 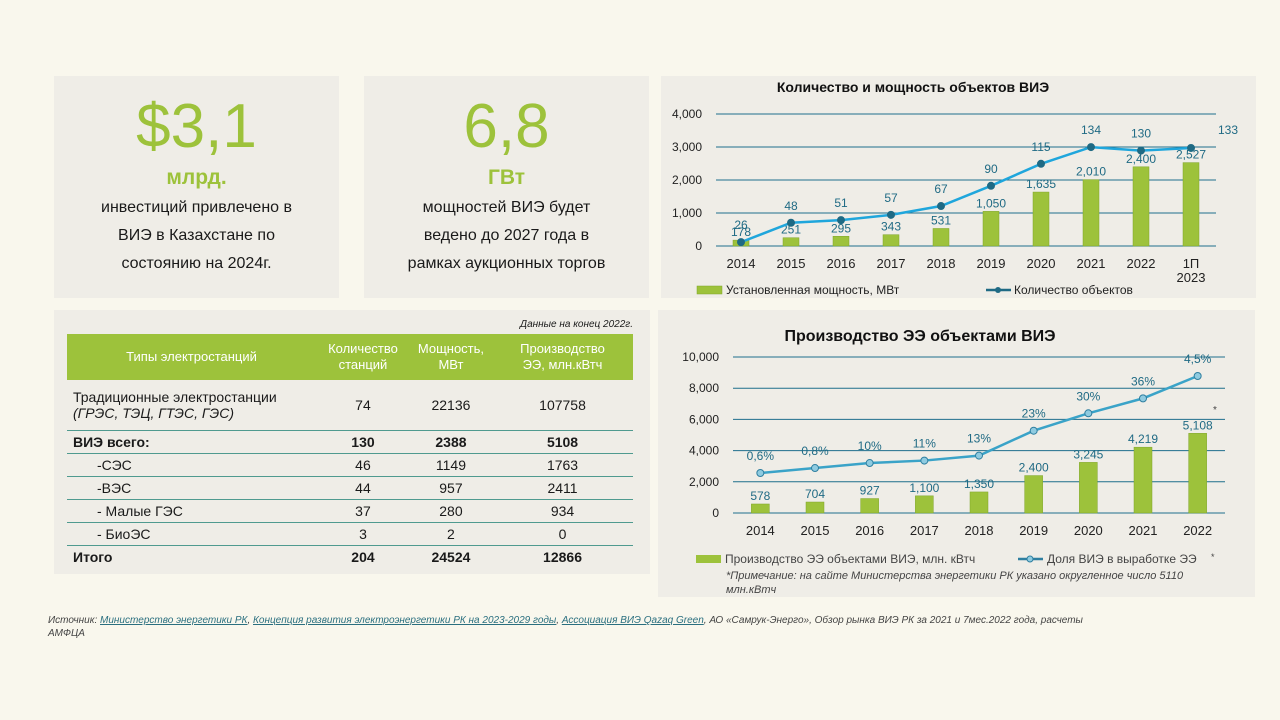 What do you see at coordinates (791, 206) in the screenshot?
I see `line-value-label: 48` at bounding box center [791, 206].